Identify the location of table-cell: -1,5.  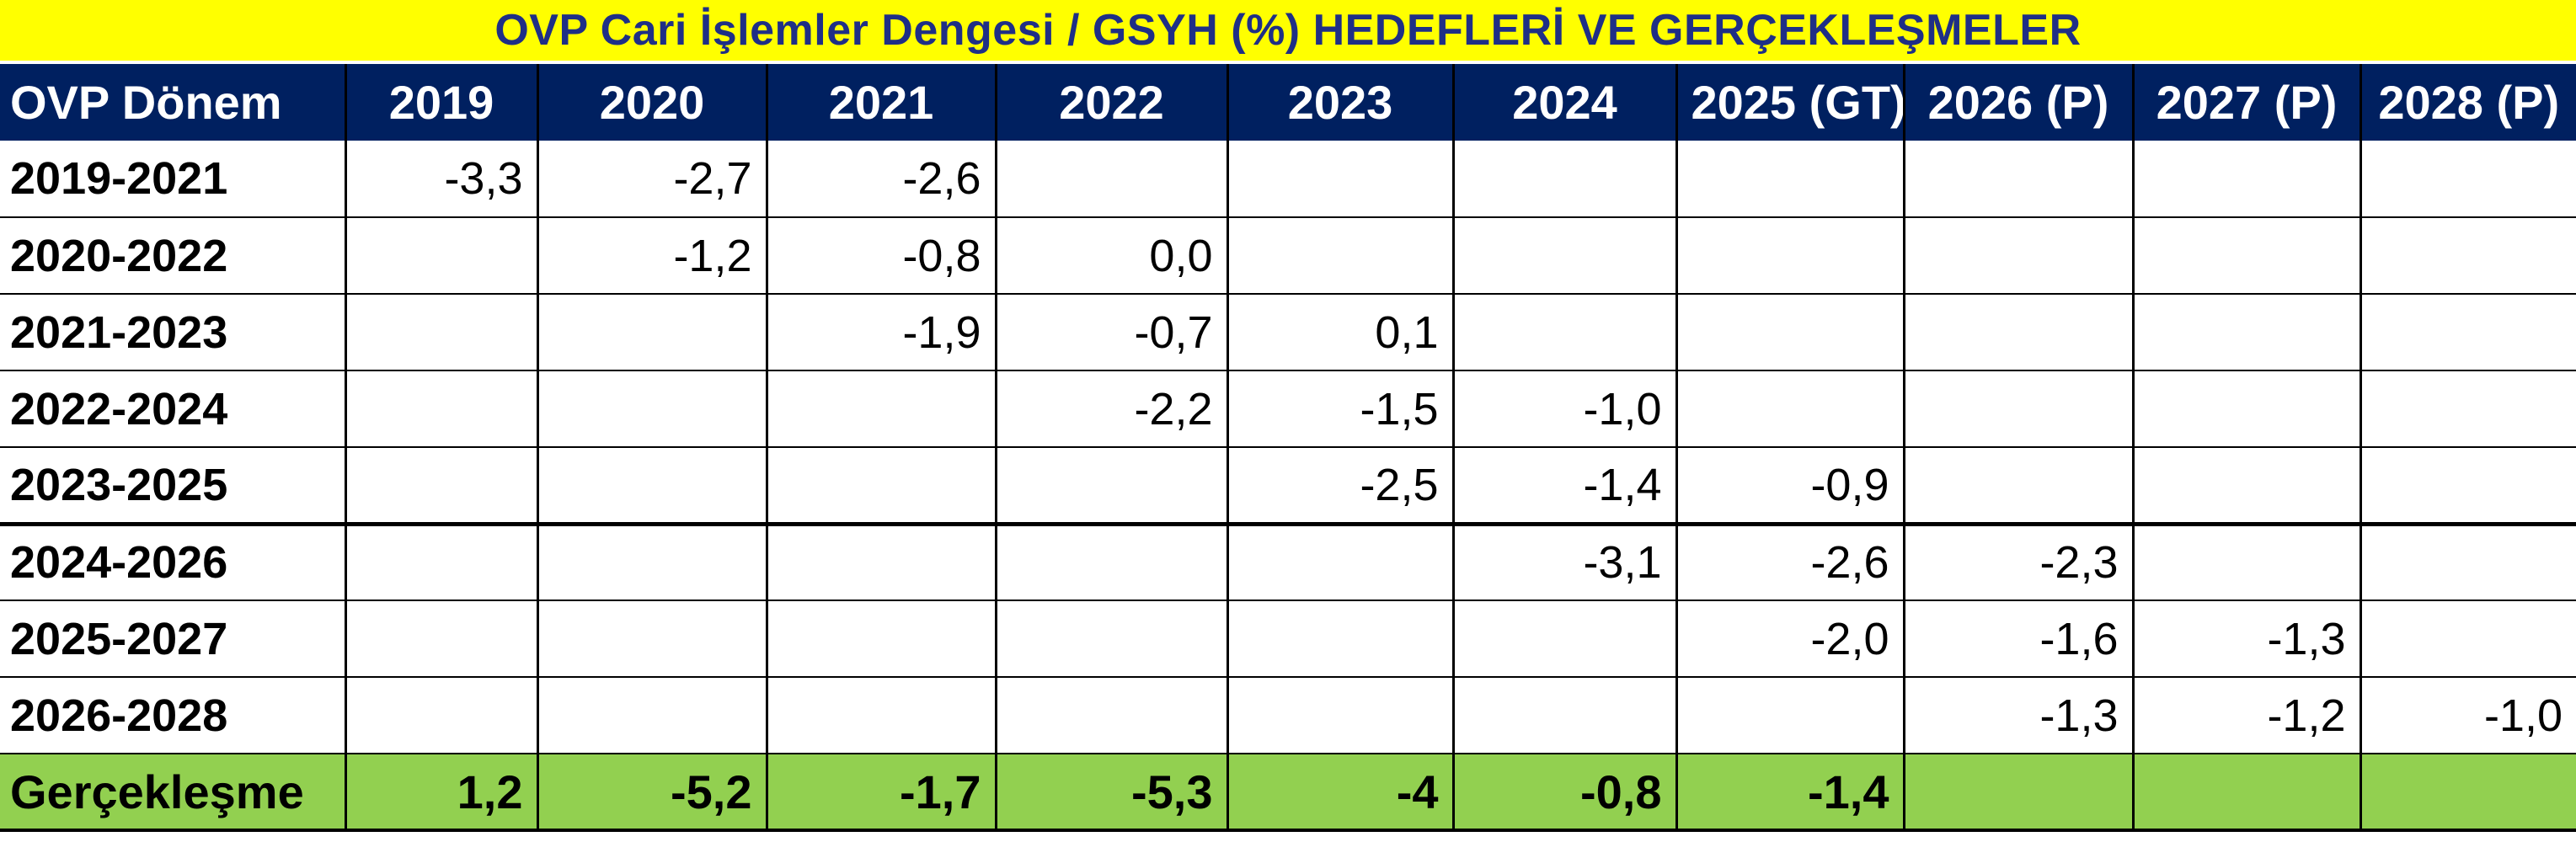
(1341, 409).